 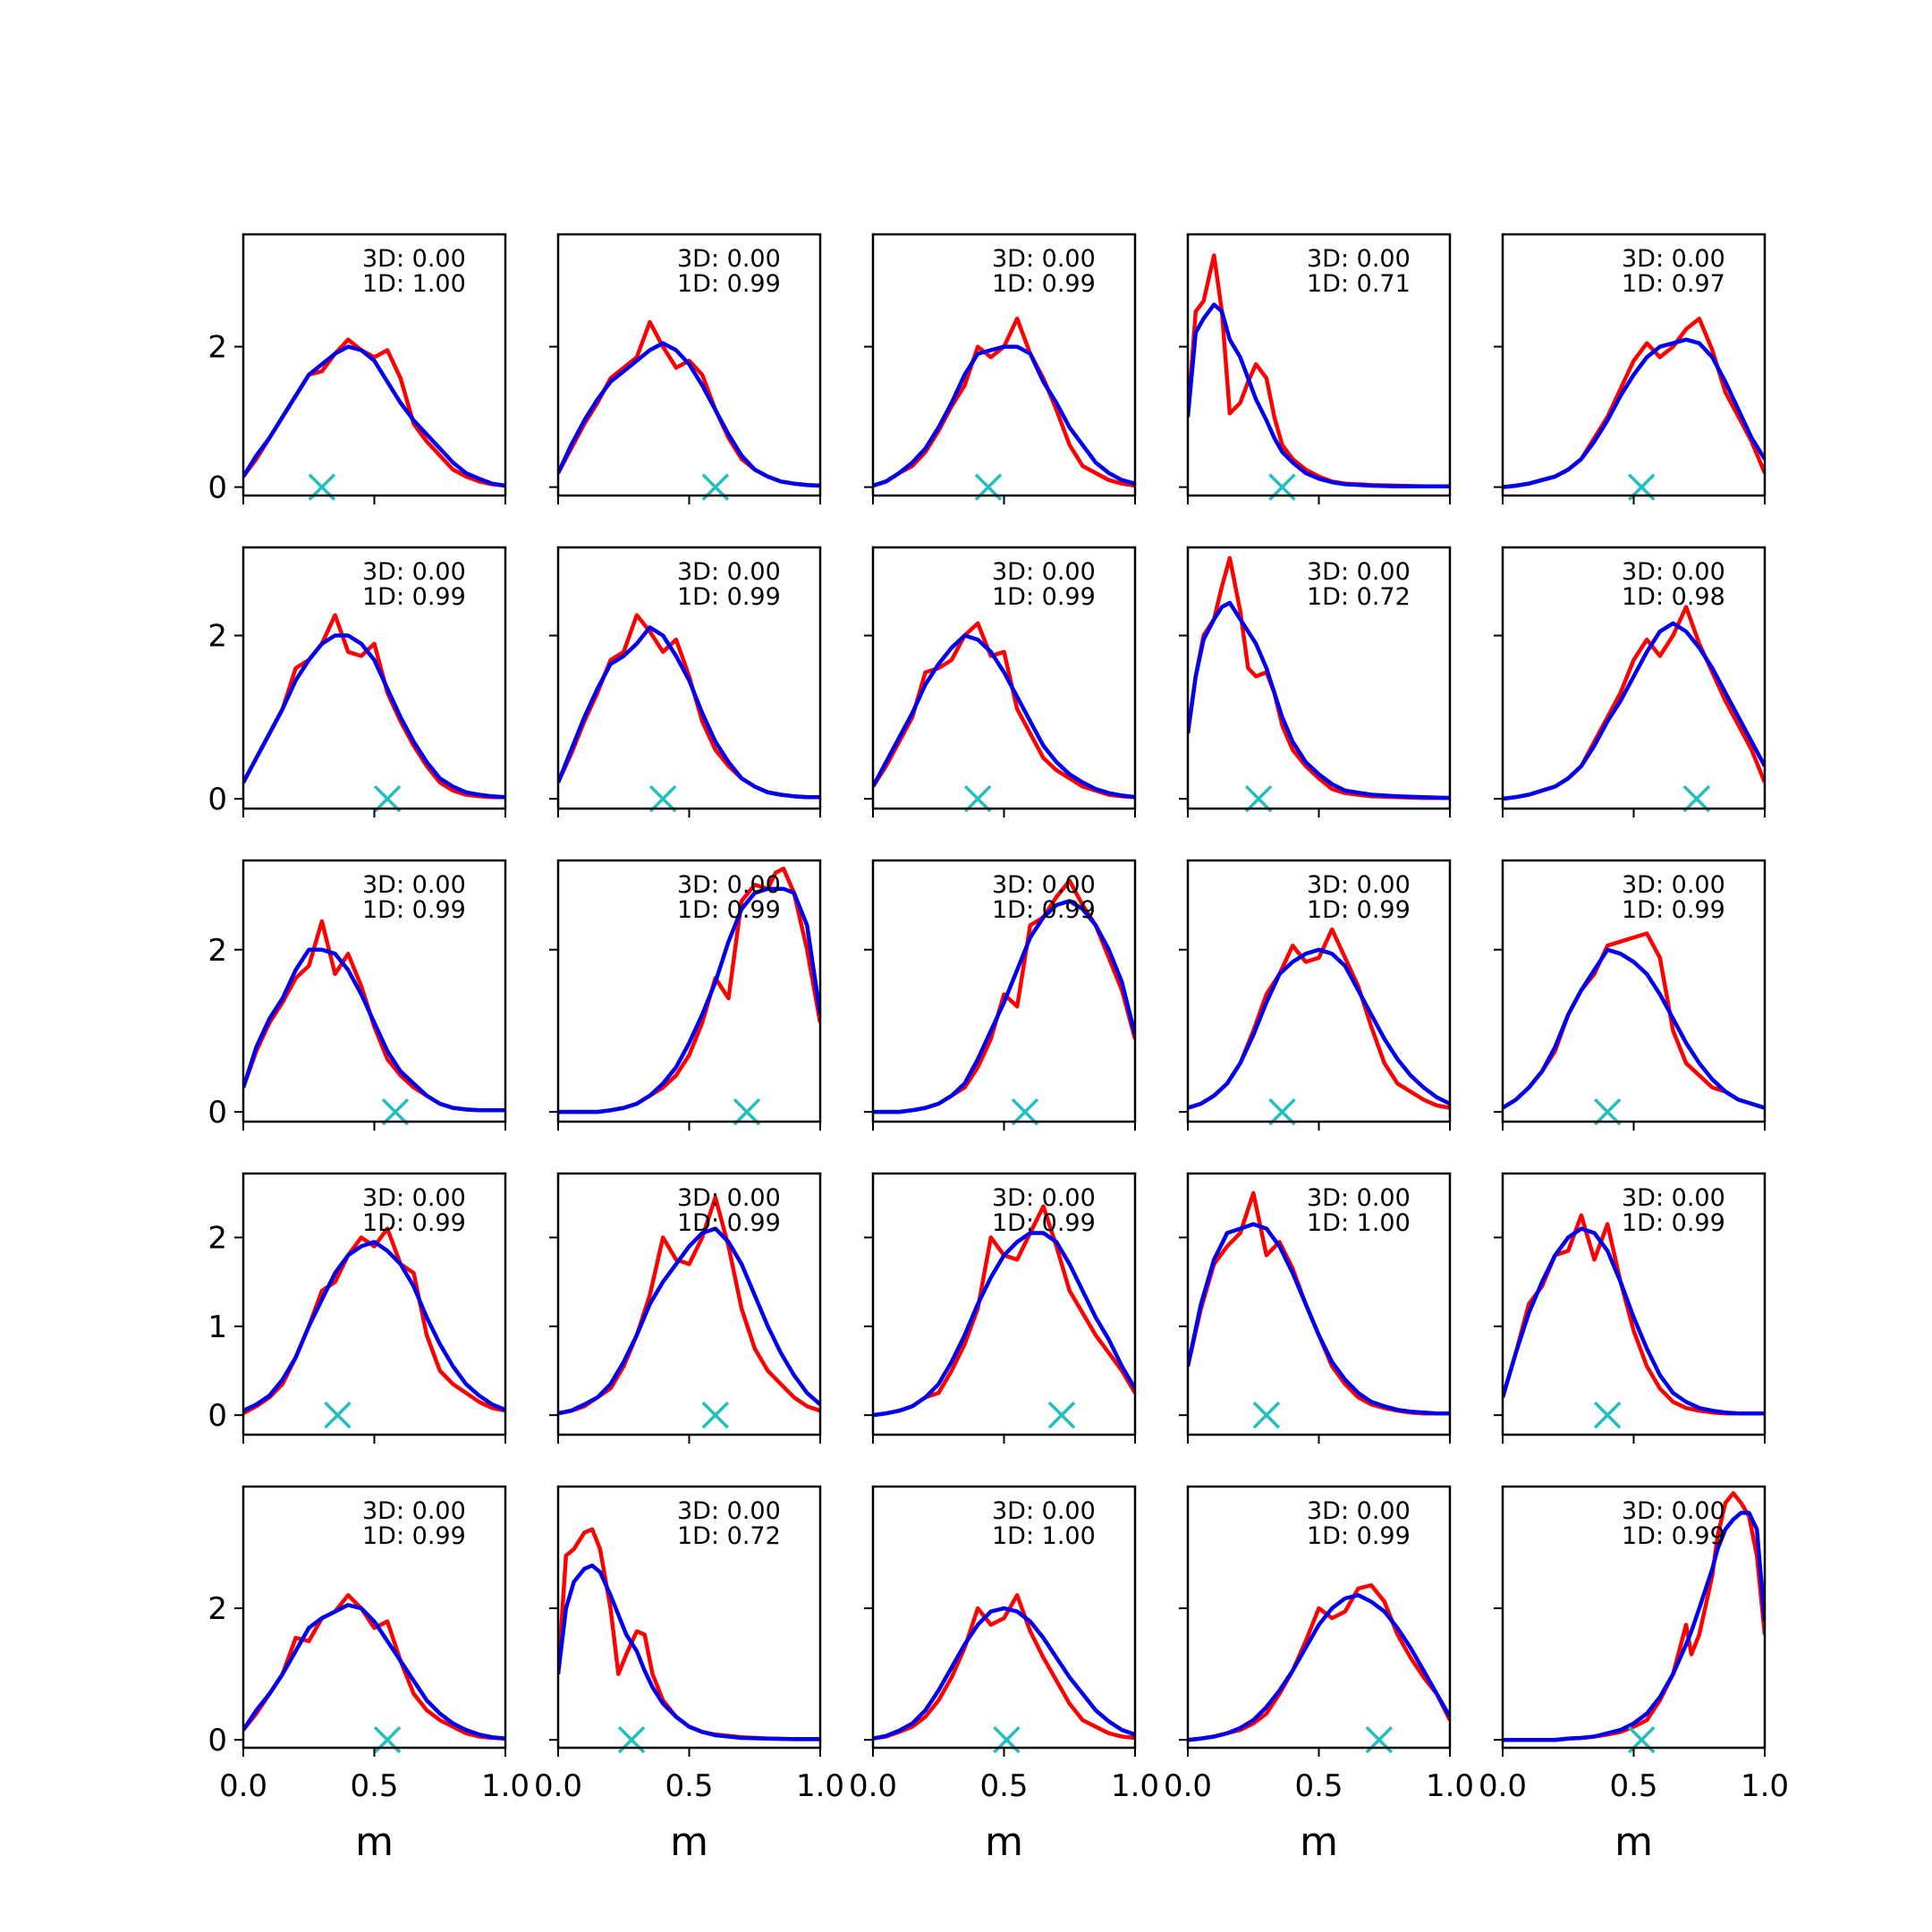 I want to click on panel-2-3-label-3d: 3D: 0.00, so click(x=1359, y=885).